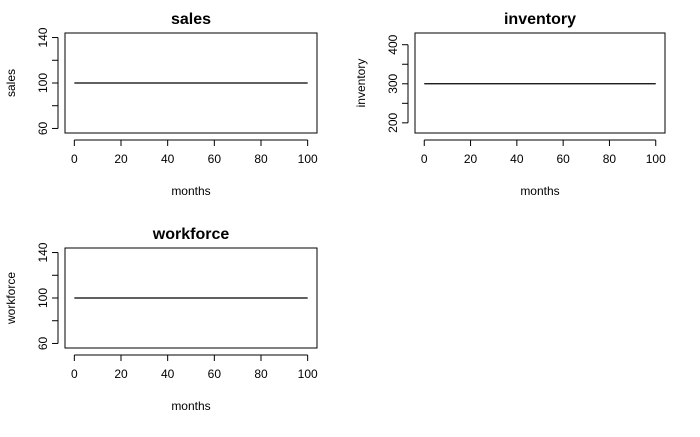  Describe the element at coordinates (393, 123) in the screenshot. I see `y-tick-label: 200` at that location.